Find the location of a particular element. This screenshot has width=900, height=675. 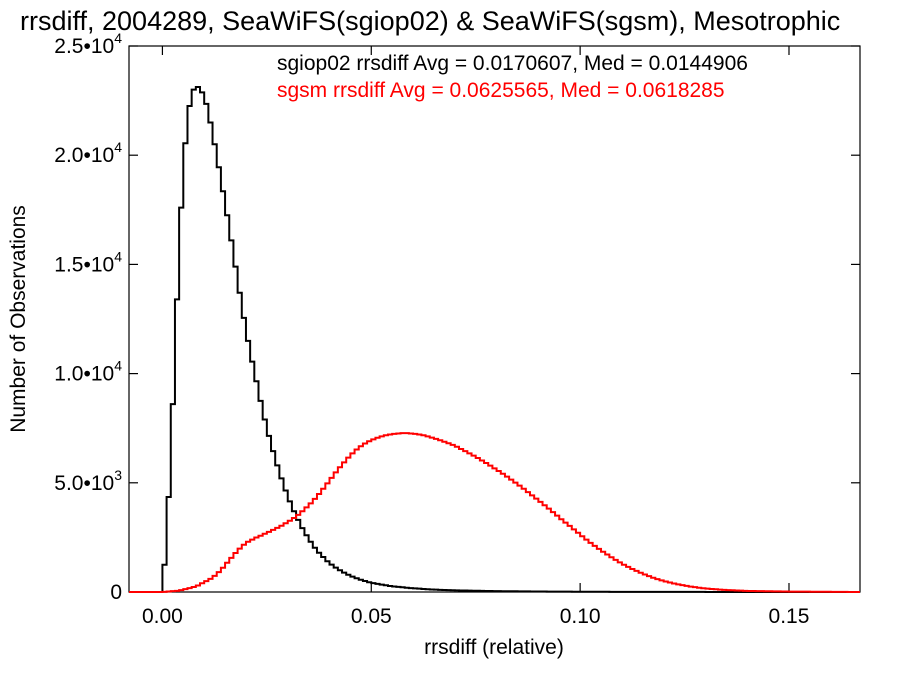

y-tick-mantissa: 0 is located at coordinates (116, 592).